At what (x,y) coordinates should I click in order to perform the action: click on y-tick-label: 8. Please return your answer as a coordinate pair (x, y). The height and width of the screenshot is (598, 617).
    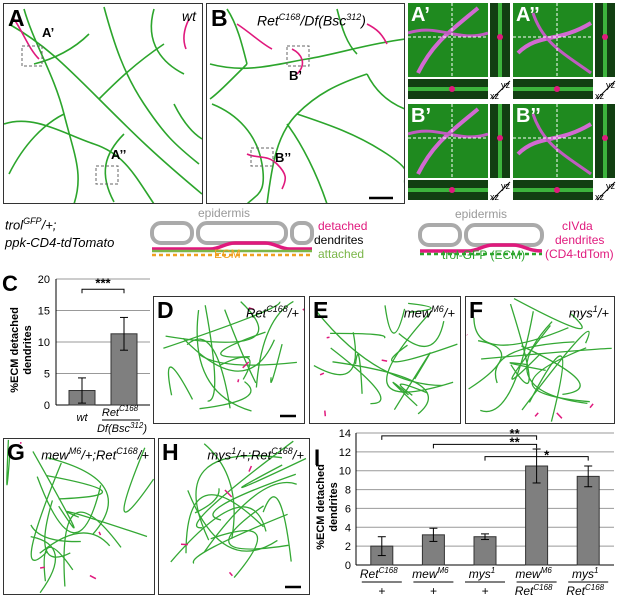
    Looking at the image, I should click on (348, 491).